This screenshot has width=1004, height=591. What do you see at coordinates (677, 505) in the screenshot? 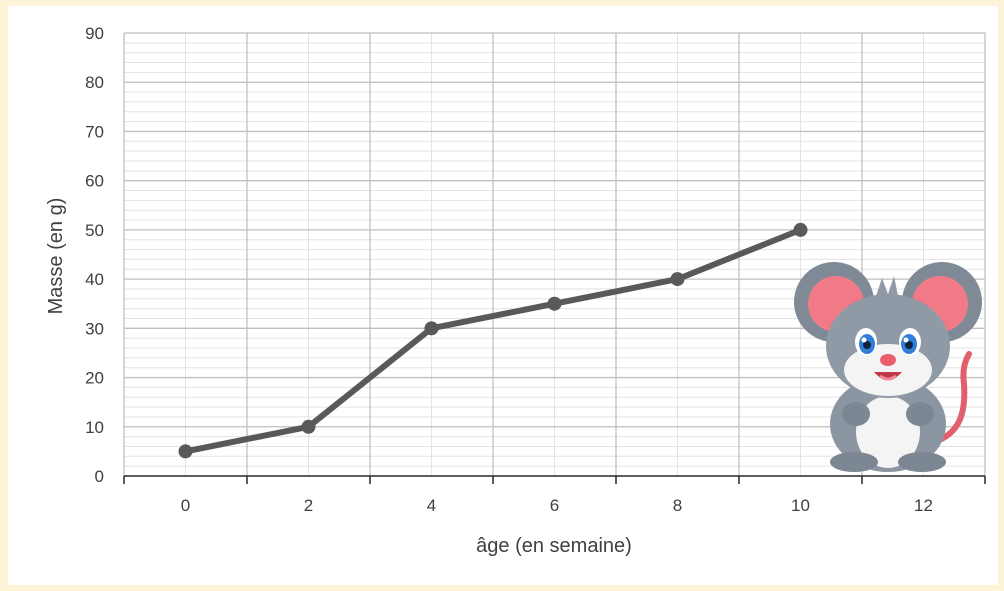
I see `x-tick-label: 8` at bounding box center [677, 505].